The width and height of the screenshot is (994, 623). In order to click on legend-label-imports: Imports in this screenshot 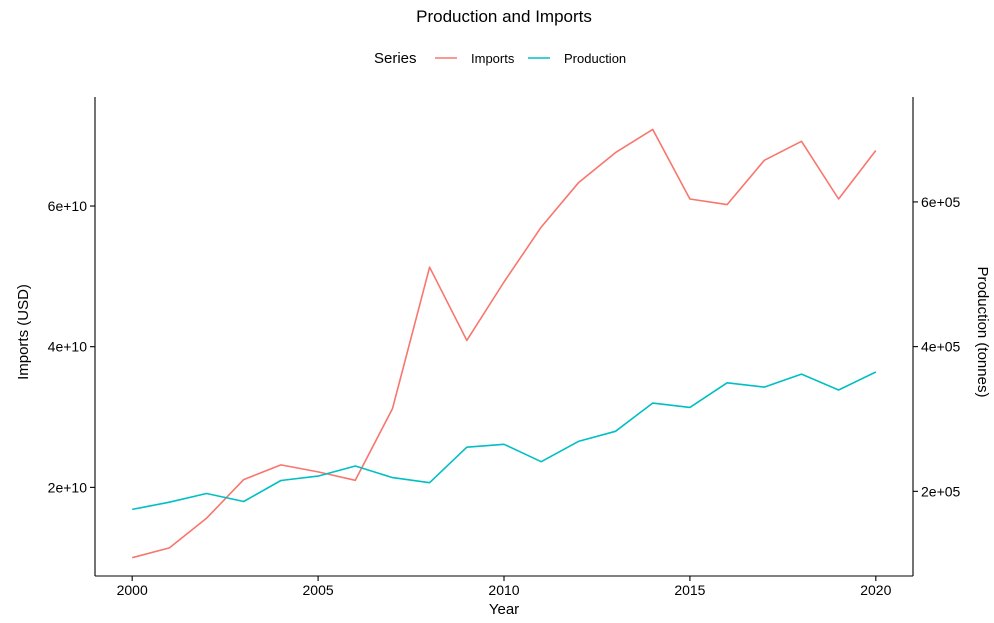, I will do `click(493, 58)`.